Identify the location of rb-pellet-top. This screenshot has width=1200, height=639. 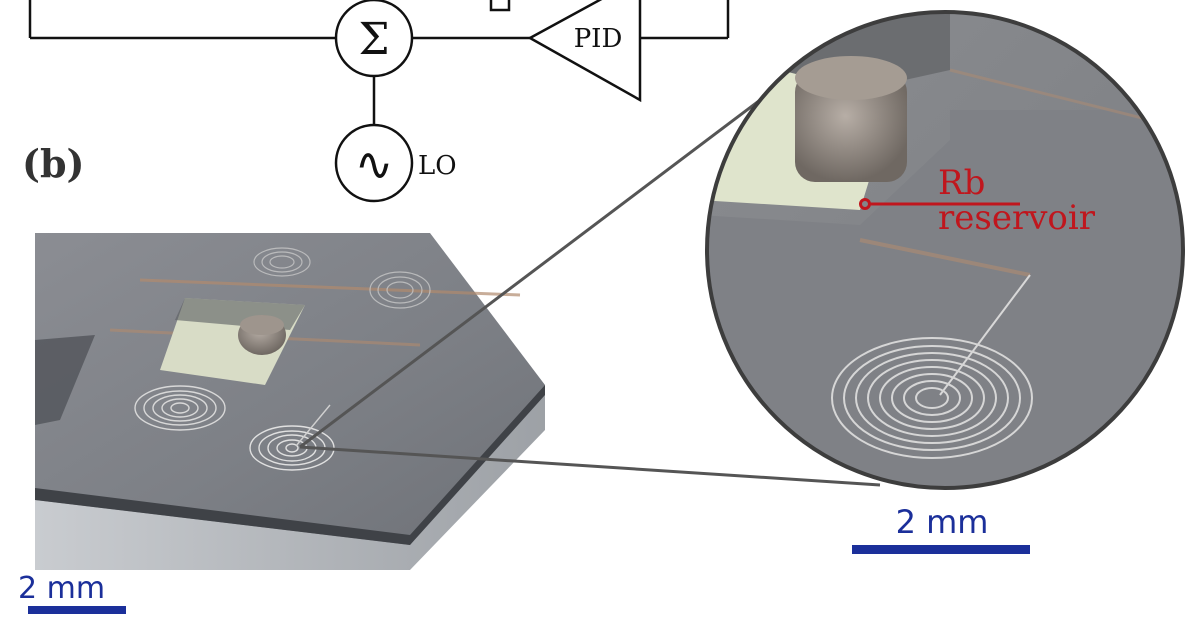
(262, 325).